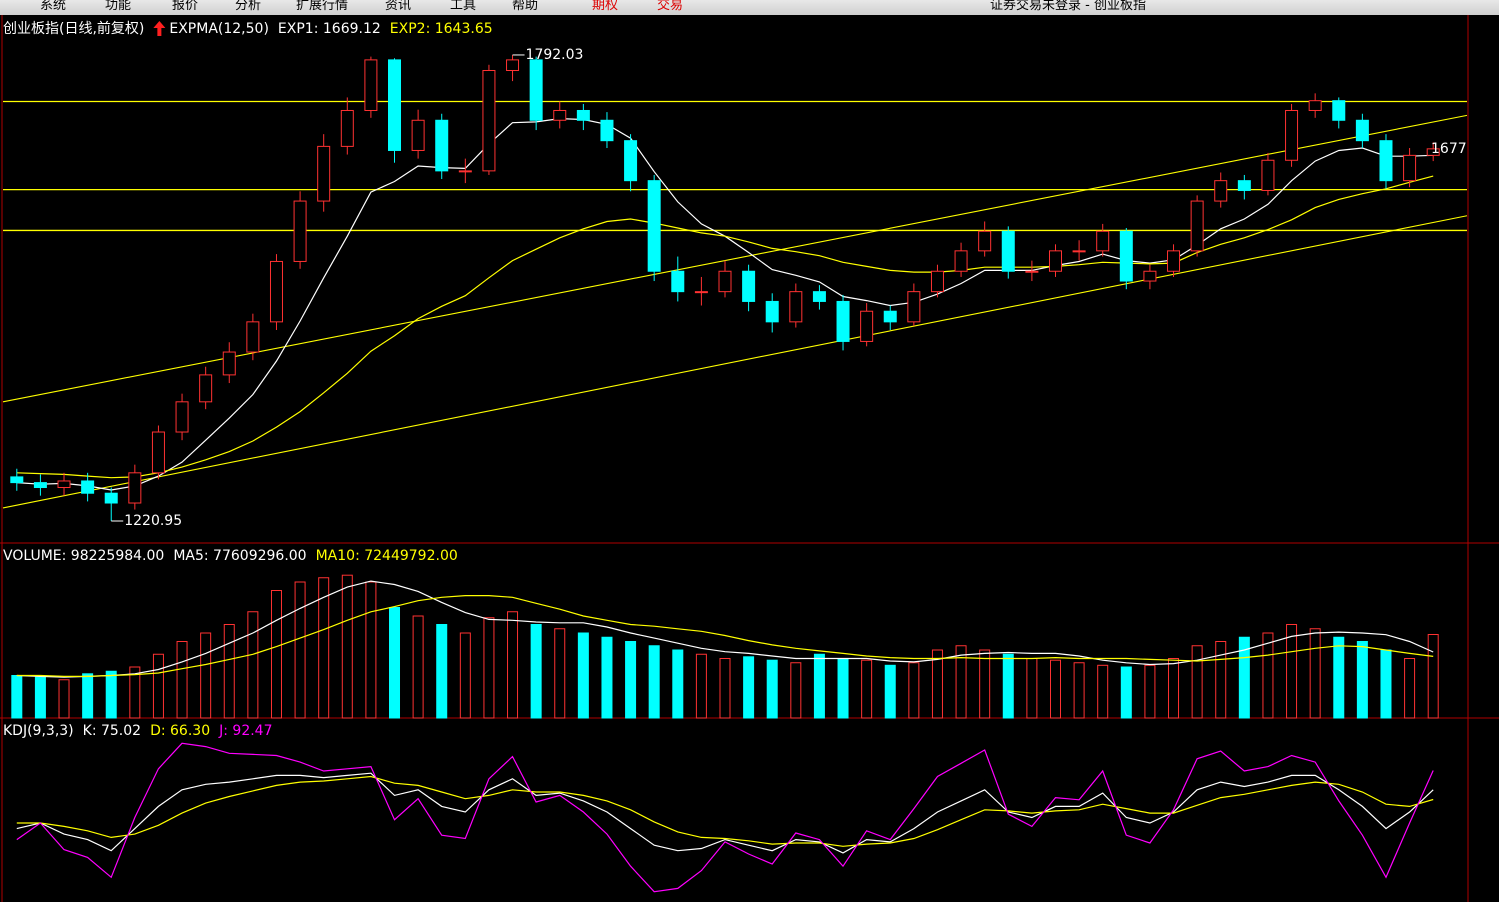 This screenshot has height=902, width=1499. What do you see at coordinates (463, 6) in the screenshot?
I see `menu-item: 工具` at bounding box center [463, 6].